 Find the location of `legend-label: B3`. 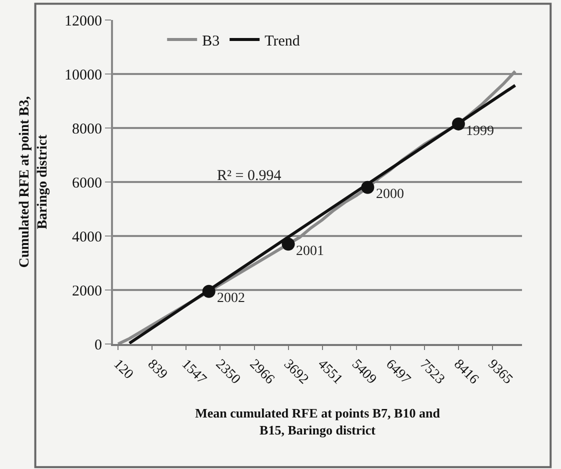

legend-label: B3 is located at coordinates (211, 41).